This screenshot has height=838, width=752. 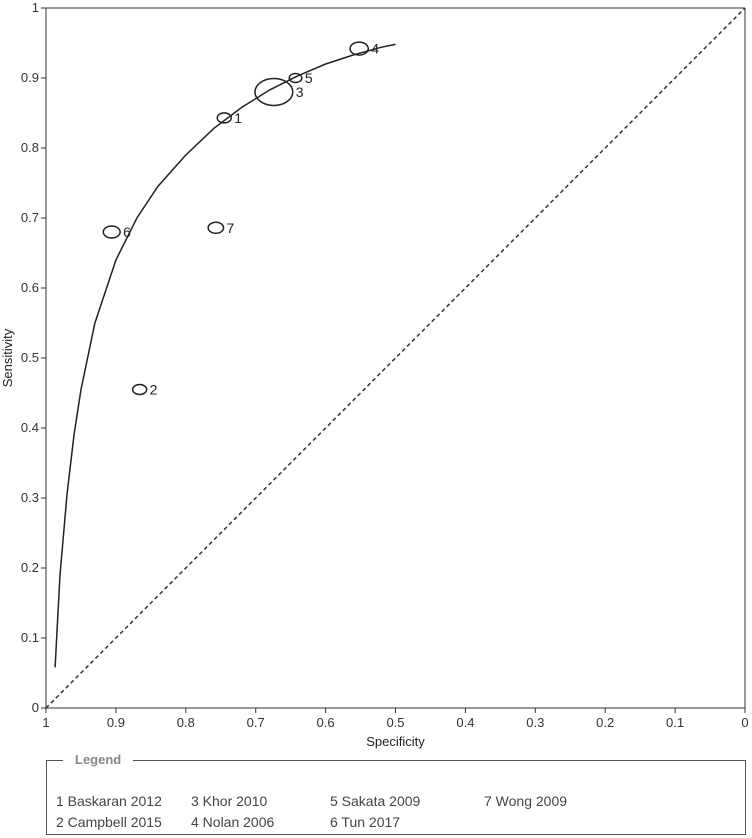 What do you see at coordinates (231, 228) in the screenshot?
I see `study-point-label: 7` at bounding box center [231, 228].